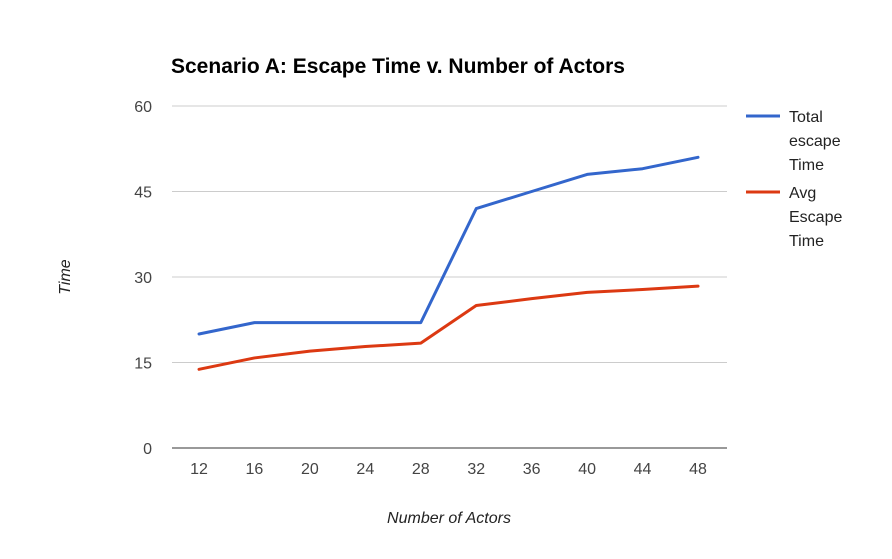 The width and height of the screenshot is (892, 559). Describe the element at coordinates (532, 469) in the screenshot. I see `x-tick-label: 36` at that location.